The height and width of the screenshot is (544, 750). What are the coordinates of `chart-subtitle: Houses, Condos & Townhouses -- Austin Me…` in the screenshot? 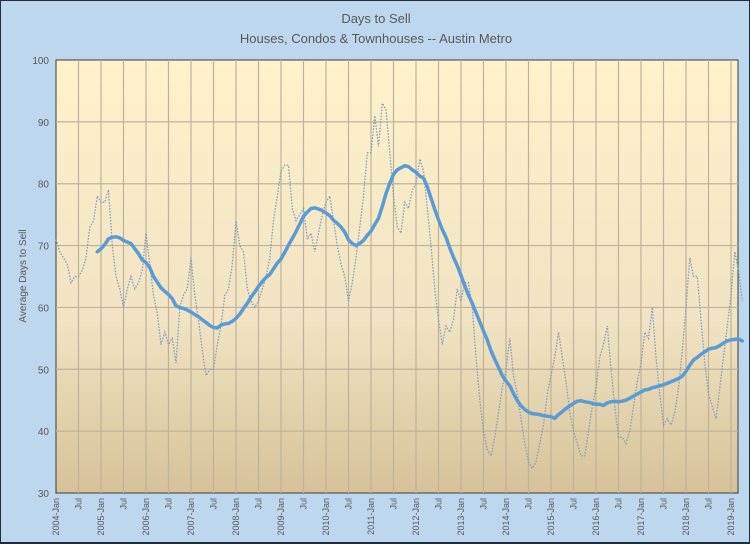 It's located at (376, 38).